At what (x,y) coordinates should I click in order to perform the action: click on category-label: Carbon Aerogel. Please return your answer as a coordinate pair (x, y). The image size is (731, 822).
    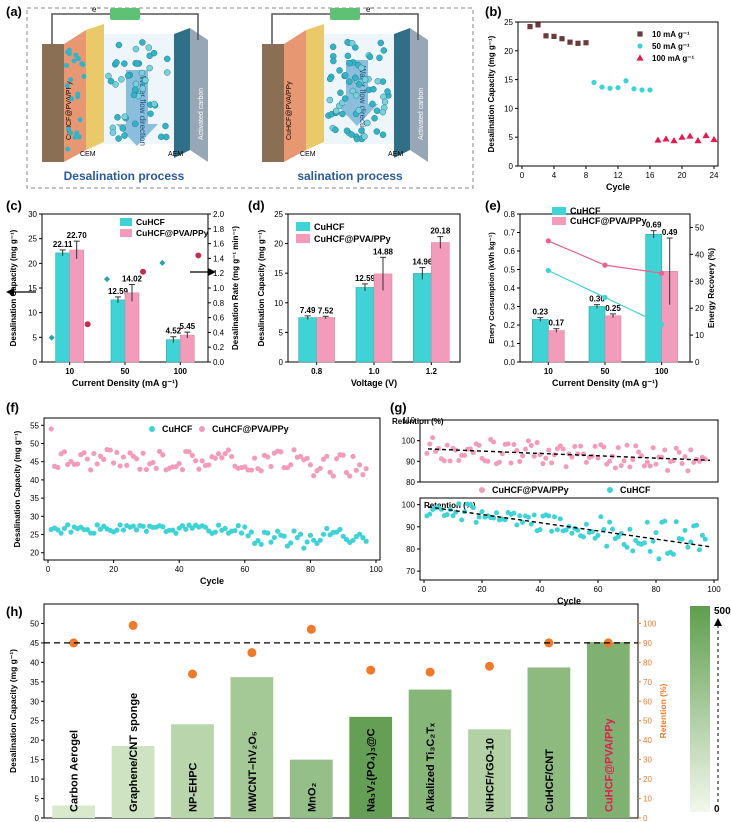
    Looking at the image, I should click on (75, 771).